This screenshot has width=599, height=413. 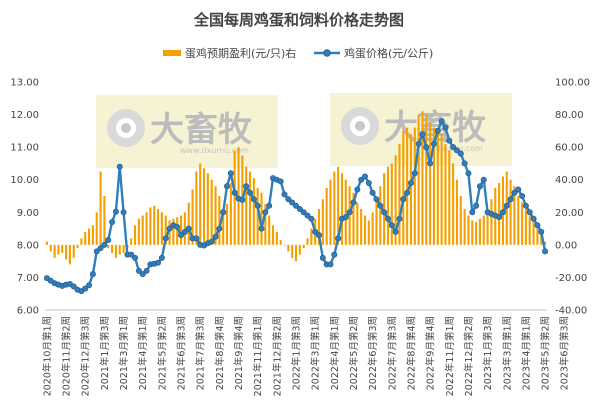 I want to click on x-tick-label: 2022年1月第3周, so click(x=297, y=353).